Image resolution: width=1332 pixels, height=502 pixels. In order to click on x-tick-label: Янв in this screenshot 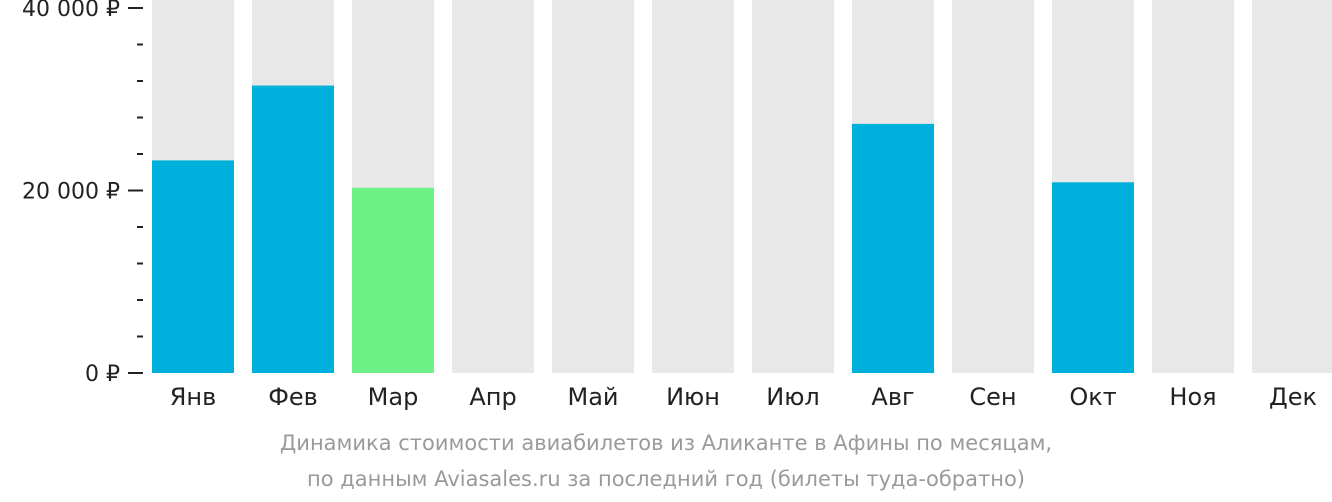, I will do `click(193, 397)`.